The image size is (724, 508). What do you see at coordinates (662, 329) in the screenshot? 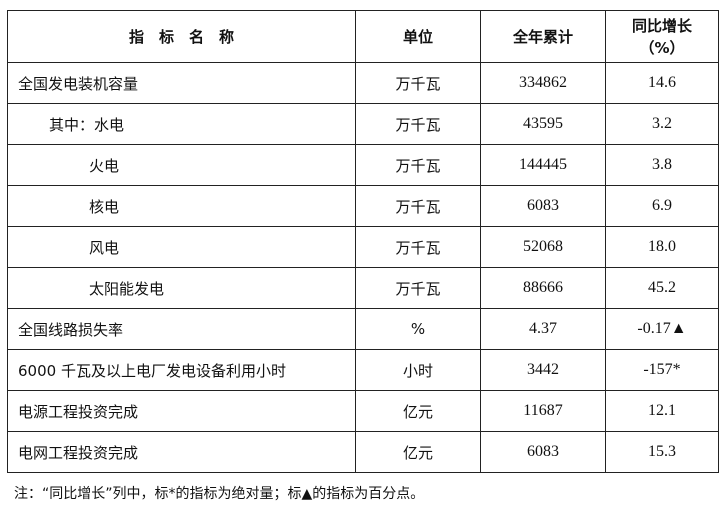
I see `row-growth: -0.17▲` at bounding box center [662, 329].